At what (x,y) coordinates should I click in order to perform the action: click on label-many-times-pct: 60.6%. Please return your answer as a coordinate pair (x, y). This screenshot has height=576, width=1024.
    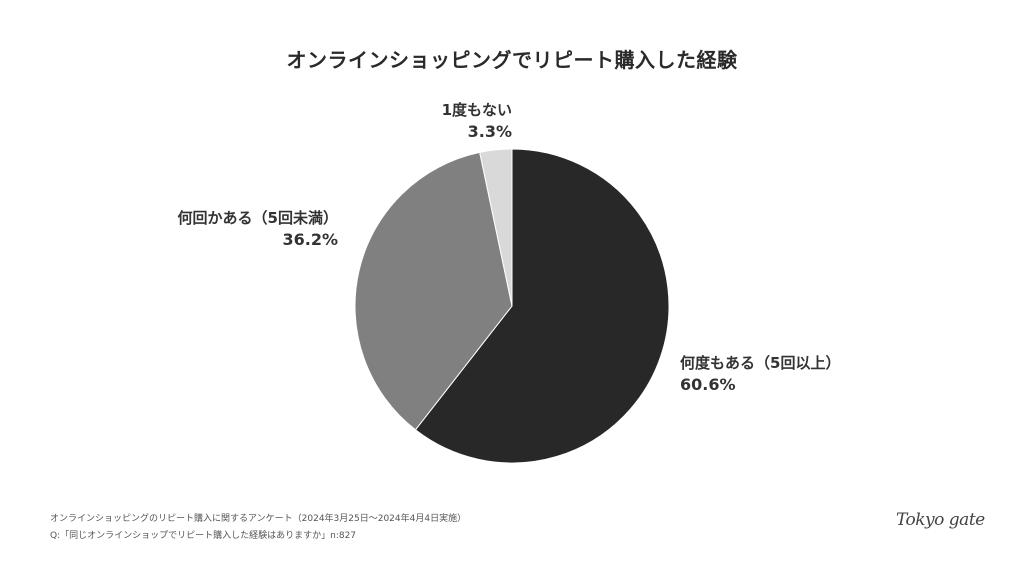
    Looking at the image, I should click on (708, 384).